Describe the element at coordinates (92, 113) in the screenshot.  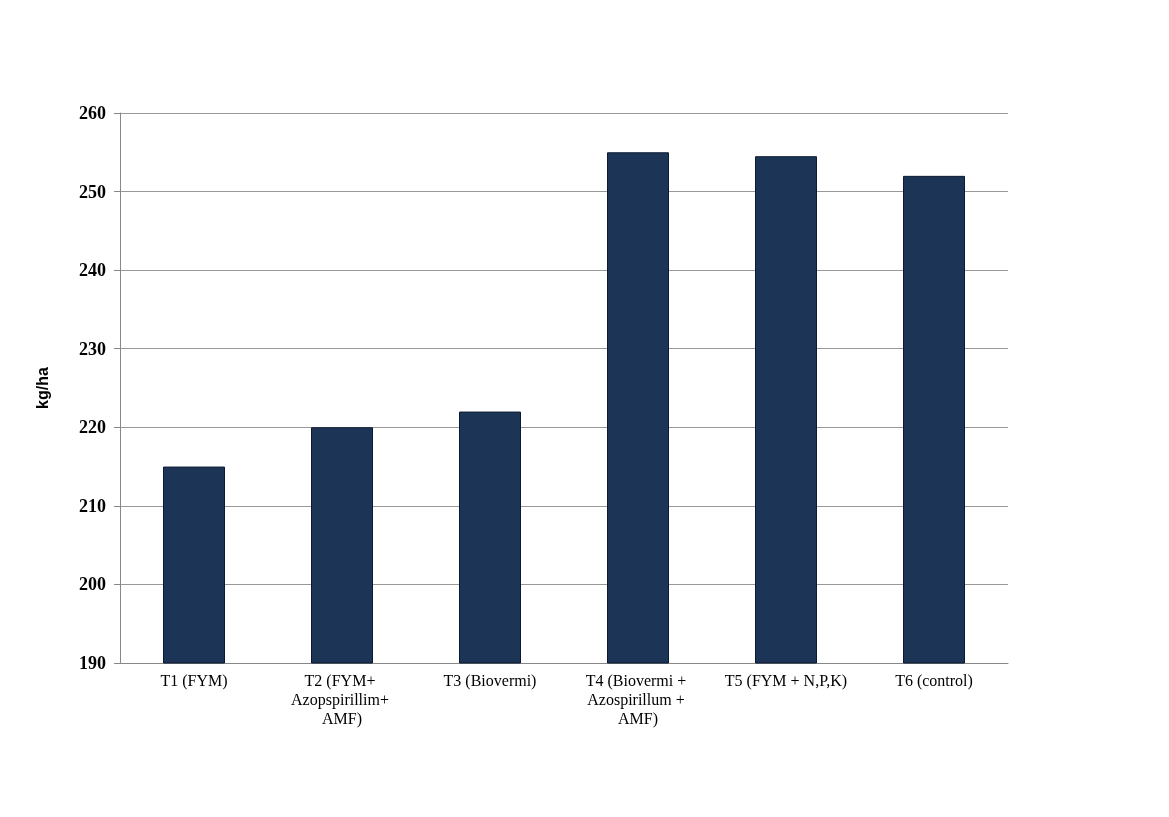
I see `y-tick-label: 260` at that location.